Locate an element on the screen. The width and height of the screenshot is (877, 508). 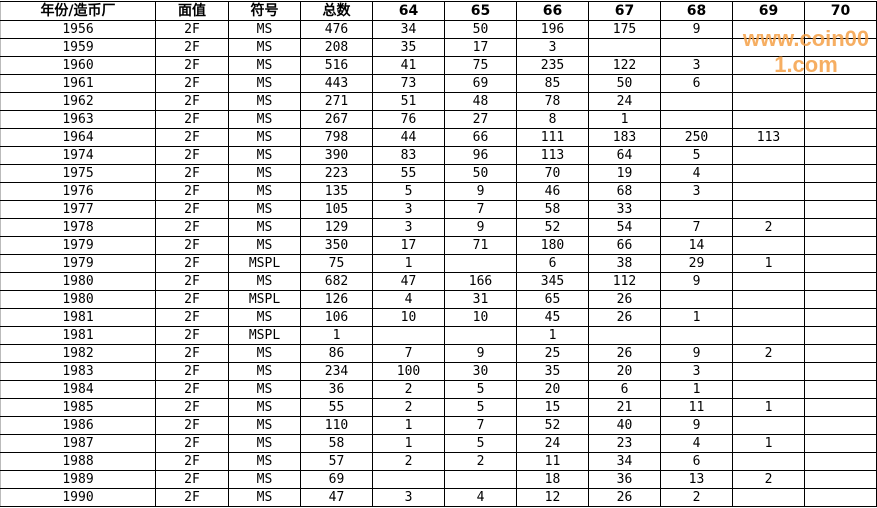
table-cell: 83 is located at coordinates (408, 155).